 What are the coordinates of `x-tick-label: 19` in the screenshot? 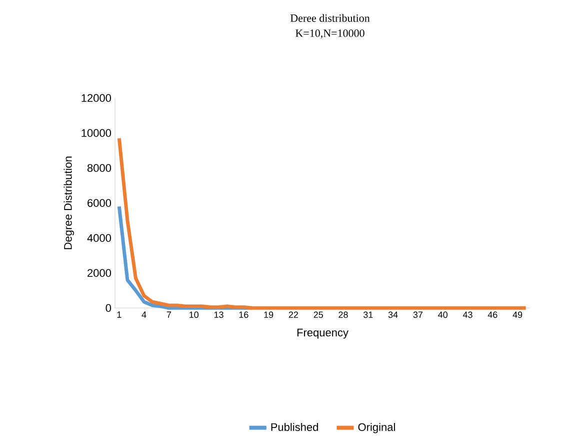 It's located at (269, 315).